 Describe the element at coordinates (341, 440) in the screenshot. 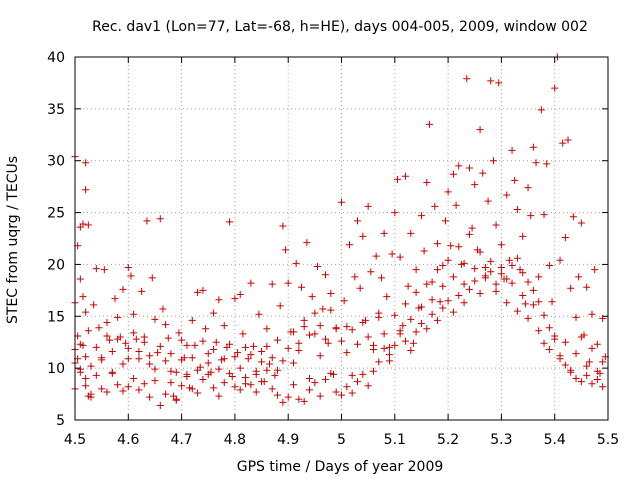

I see `x-tick-label: 5` at that location.